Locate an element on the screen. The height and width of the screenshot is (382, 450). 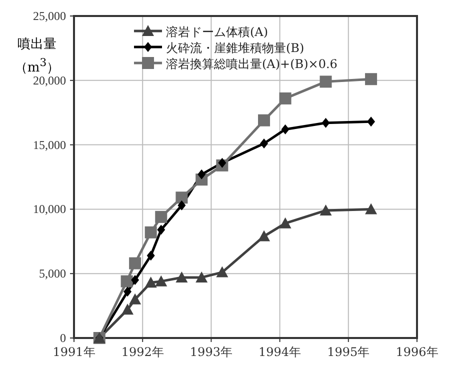
x-tick-label: 1993年 is located at coordinates (211, 352).